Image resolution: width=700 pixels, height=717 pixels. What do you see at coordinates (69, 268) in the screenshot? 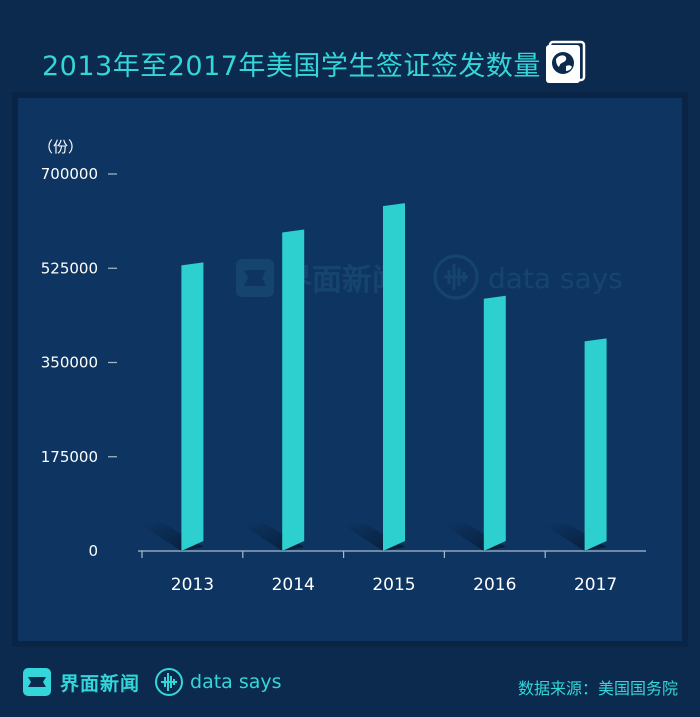
I see `y-tick-label: 525000` at bounding box center [69, 268].